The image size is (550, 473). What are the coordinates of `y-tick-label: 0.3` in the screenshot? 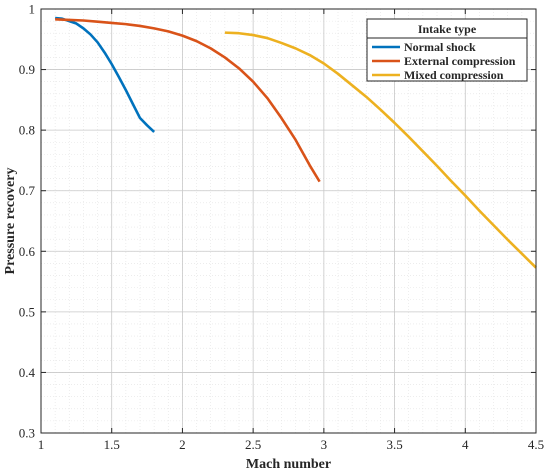 It's located at (27, 433).